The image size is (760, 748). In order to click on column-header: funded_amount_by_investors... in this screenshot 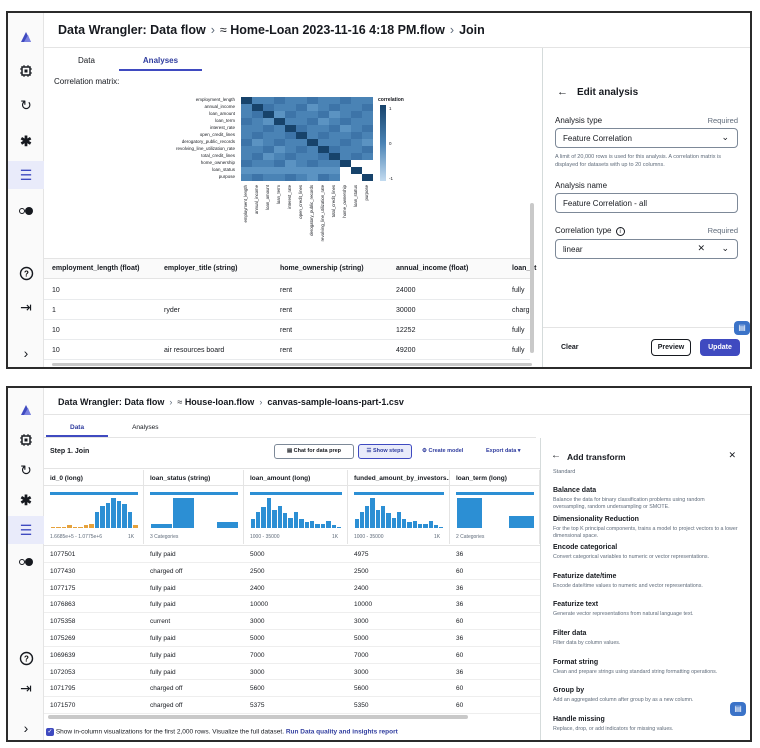, I will do `click(399, 478)`.